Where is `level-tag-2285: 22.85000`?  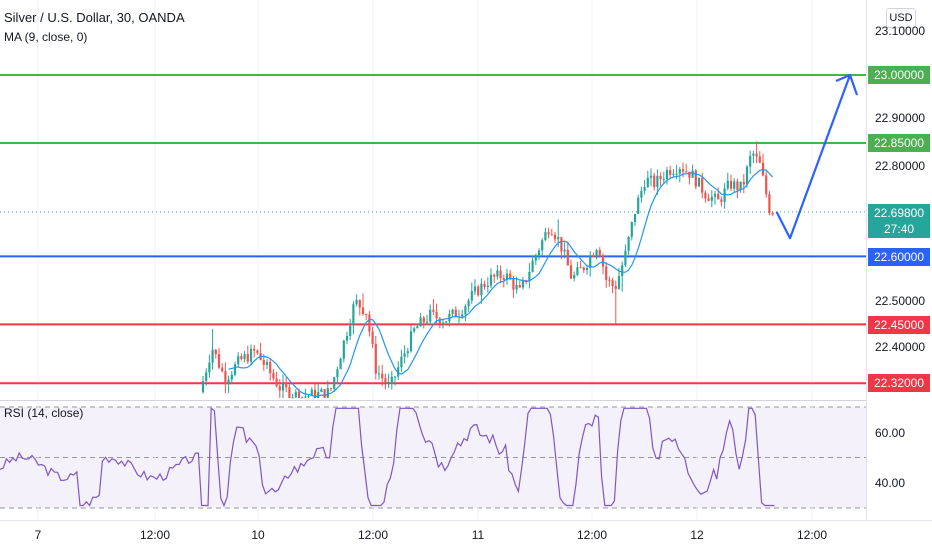
level-tag-2285: 22.85000 is located at coordinates (899, 143).